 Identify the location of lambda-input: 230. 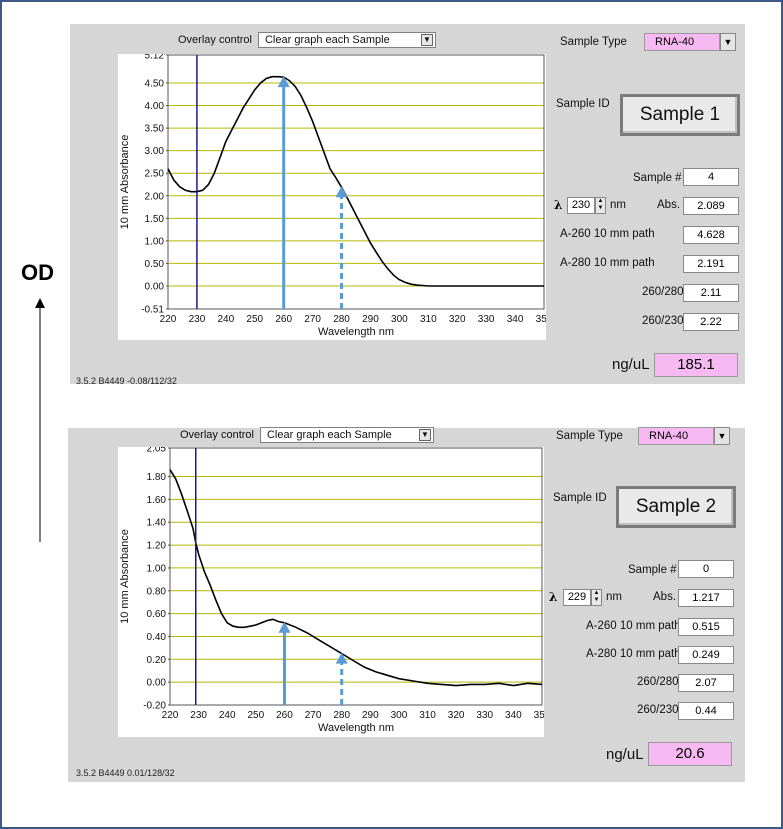
(581, 205).